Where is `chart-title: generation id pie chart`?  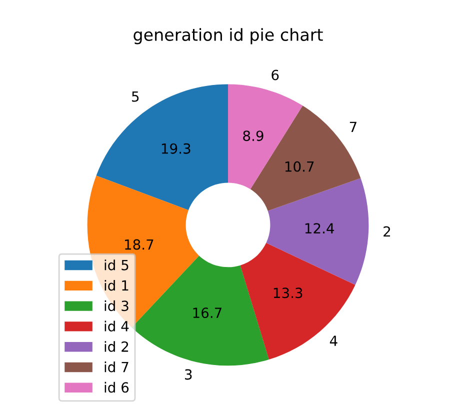 chart-title: generation id pie chart is located at coordinates (228, 36).